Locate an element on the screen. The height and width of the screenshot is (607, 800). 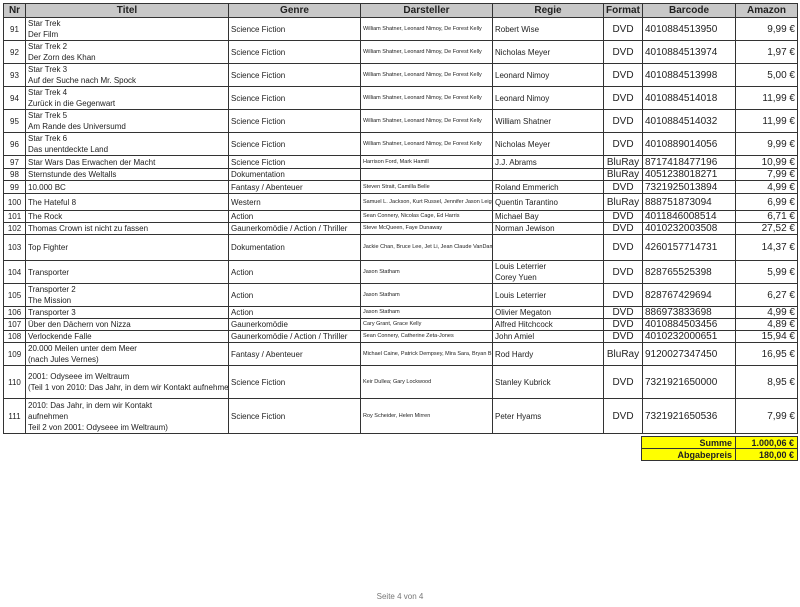
header-titel: Titel is located at coordinates (127, 10).